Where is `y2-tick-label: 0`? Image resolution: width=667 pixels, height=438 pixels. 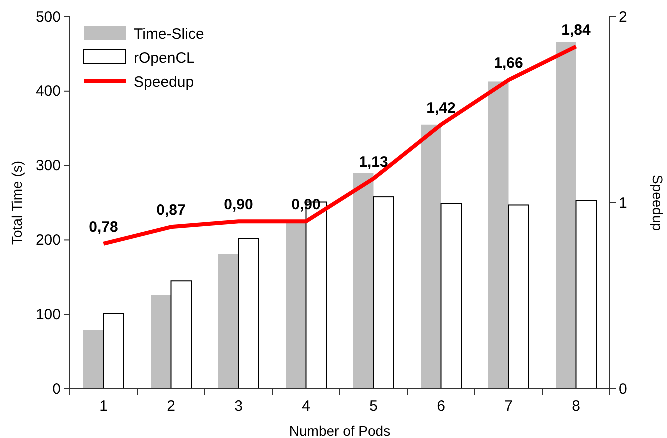 y2-tick-label: 0 is located at coordinates (623, 389).